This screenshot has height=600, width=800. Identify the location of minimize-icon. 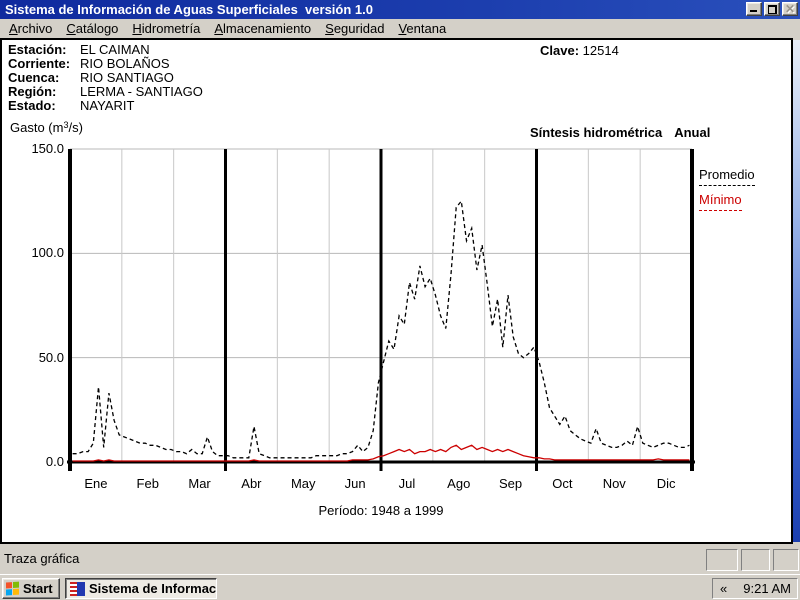
(753, 11).